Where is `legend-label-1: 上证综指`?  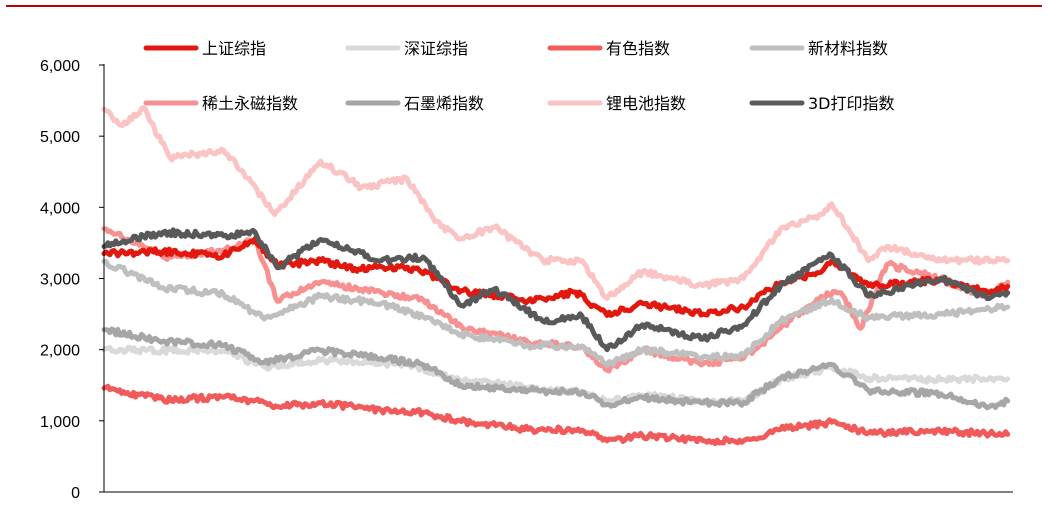
legend-label-1: 上证综指 is located at coordinates (234, 48).